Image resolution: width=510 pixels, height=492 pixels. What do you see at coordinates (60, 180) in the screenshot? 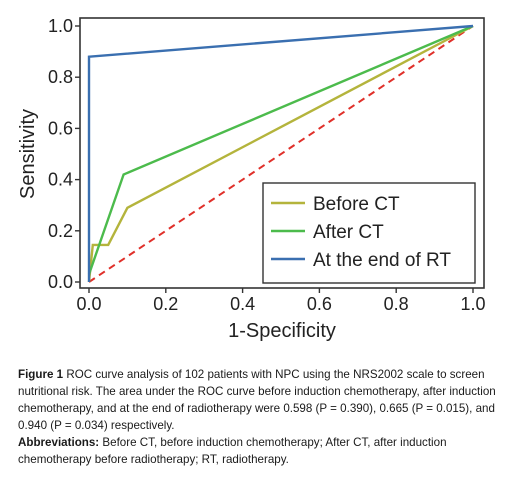
I see `y-tick-label: 0.4` at bounding box center [60, 180].